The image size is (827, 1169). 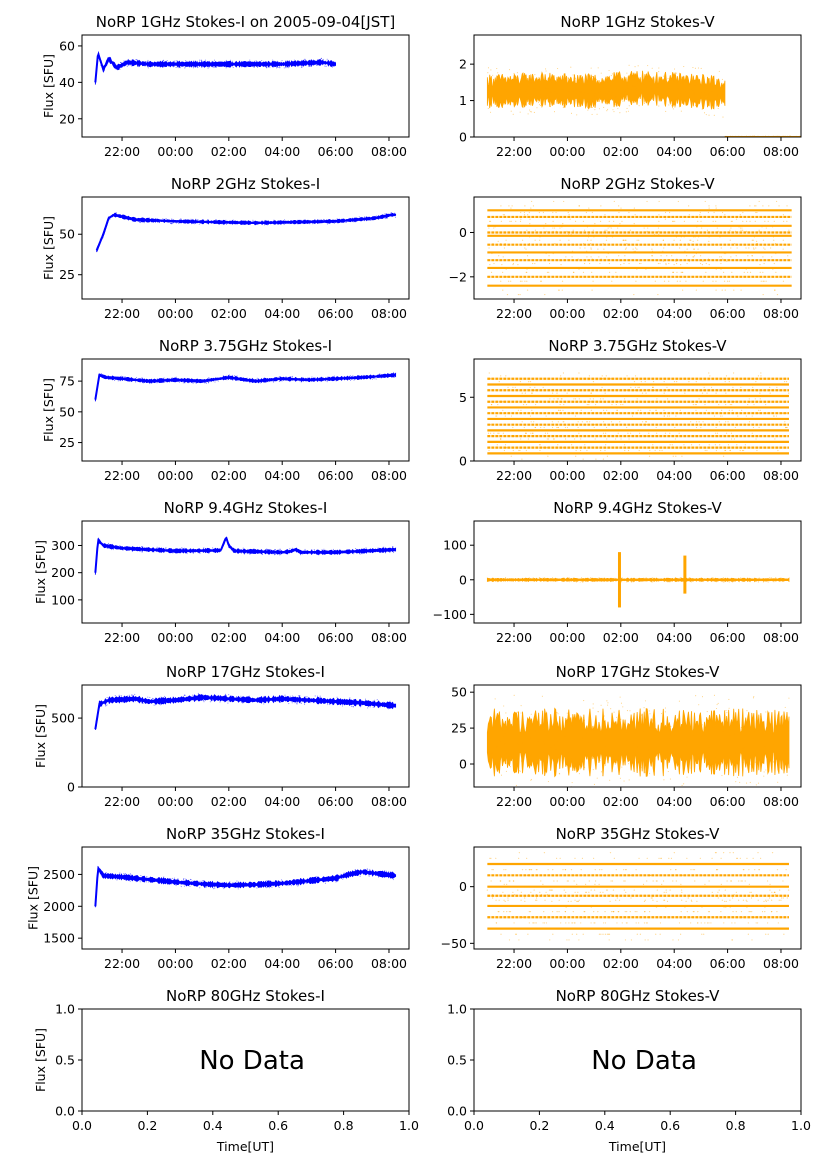 I want to click on y-axis-label: Flux [SFU], so click(x=48, y=410).